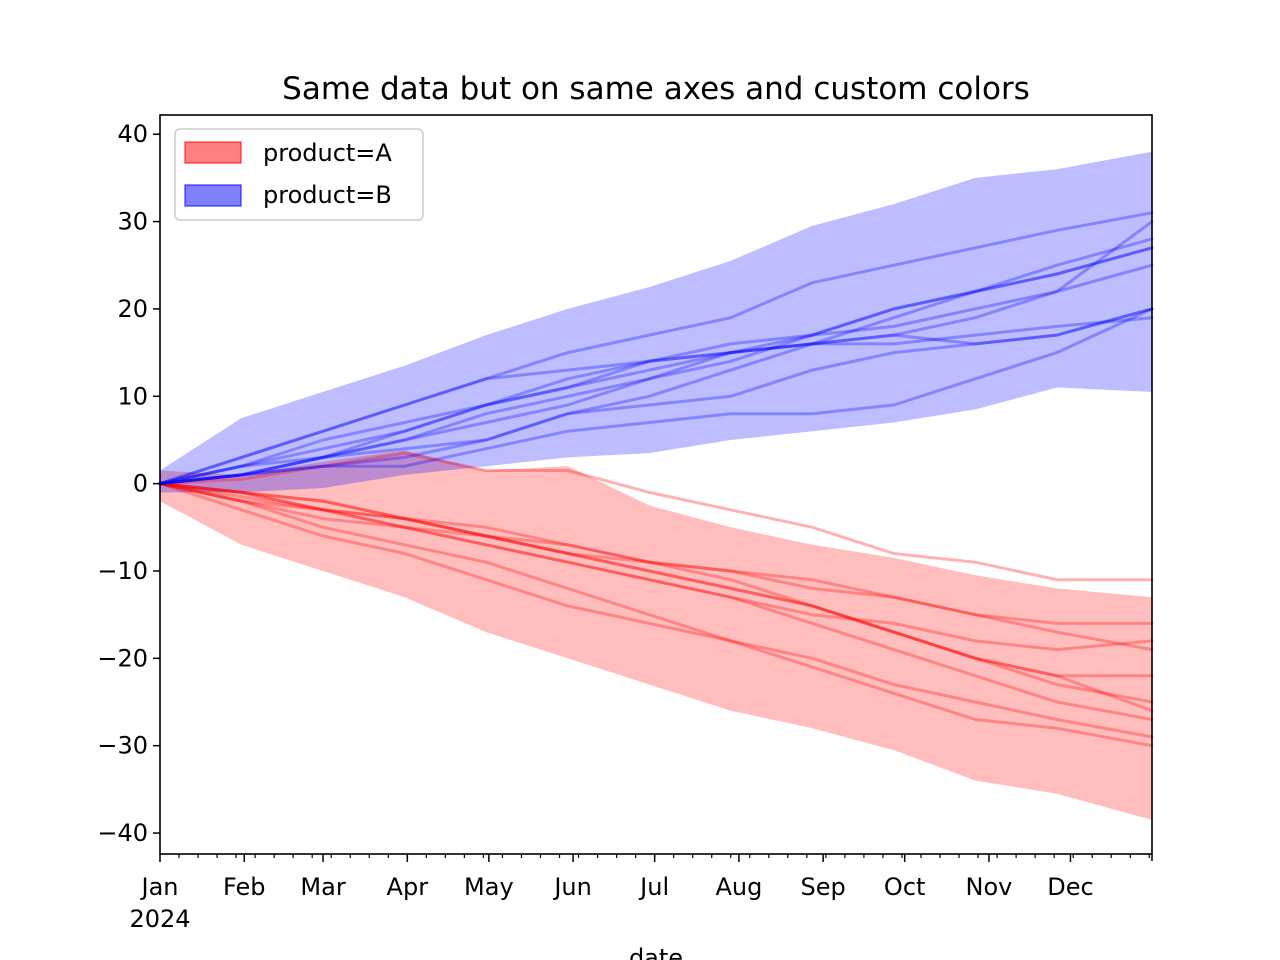  Describe the element at coordinates (128, 483) in the screenshot. I see `y-axis: −40 −30 −20 −10 0 10 20 30 40` at that location.